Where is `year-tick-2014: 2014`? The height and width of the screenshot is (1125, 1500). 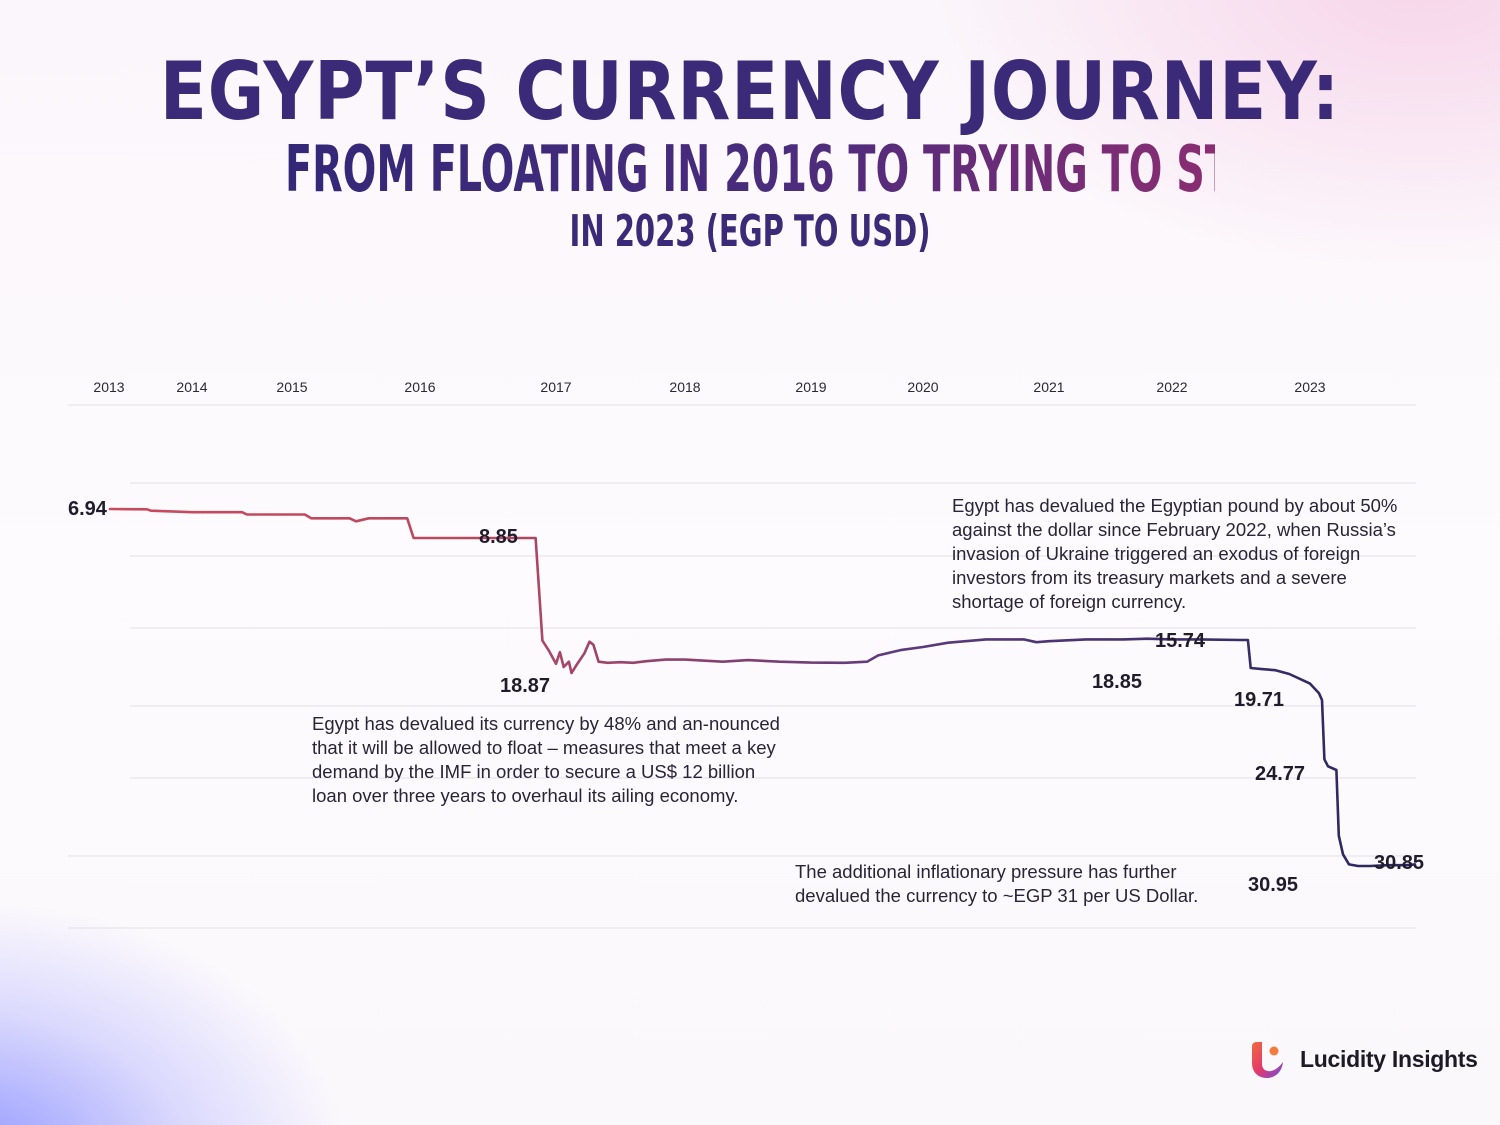 year-tick-2014: 2014 is located at coordinates (191, 387).